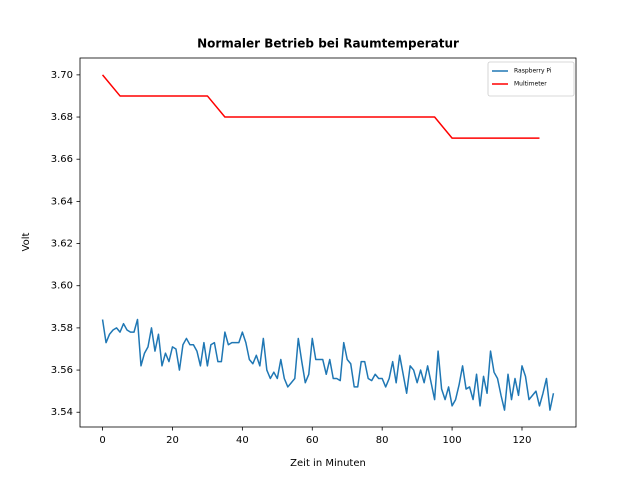 The height and width of the screenshot is (480, 640). I want to click on y-tick-label: 3.66, so click(62, 159).